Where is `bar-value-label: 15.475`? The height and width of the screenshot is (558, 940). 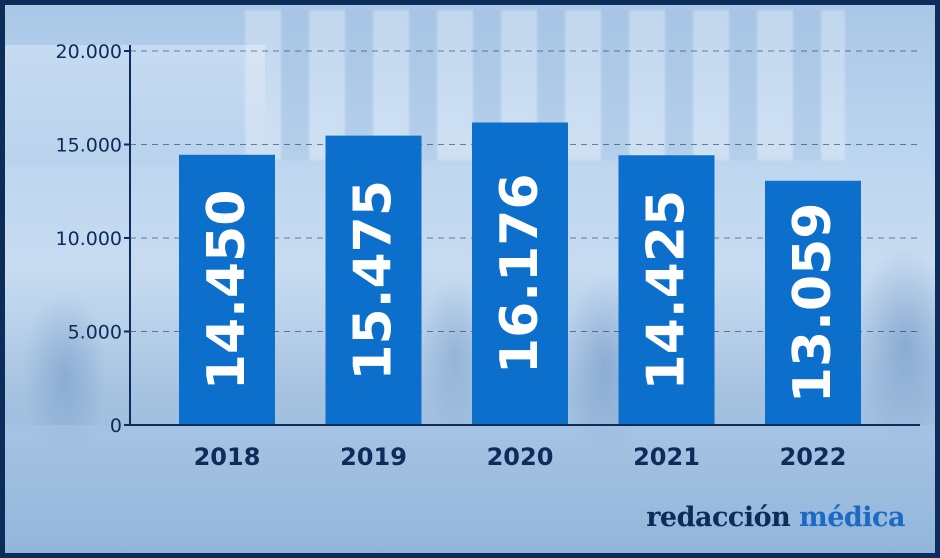 bar-value-label: 15.475 is located at coordinates (374, 280).